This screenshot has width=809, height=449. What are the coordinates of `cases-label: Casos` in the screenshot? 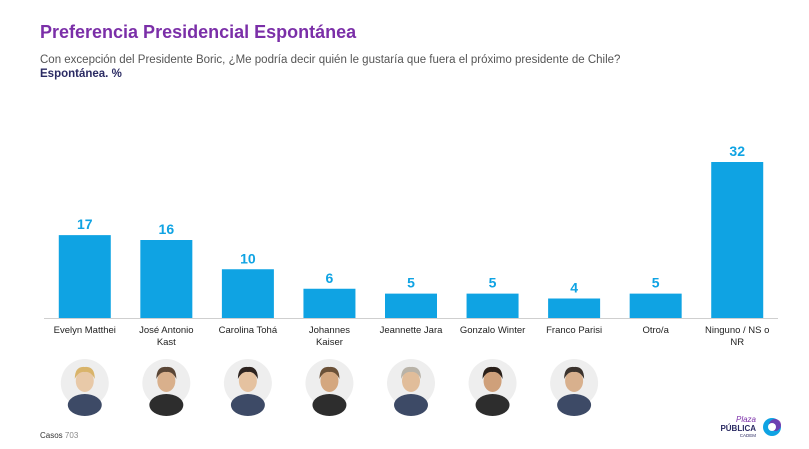 It's located at (51, 435).